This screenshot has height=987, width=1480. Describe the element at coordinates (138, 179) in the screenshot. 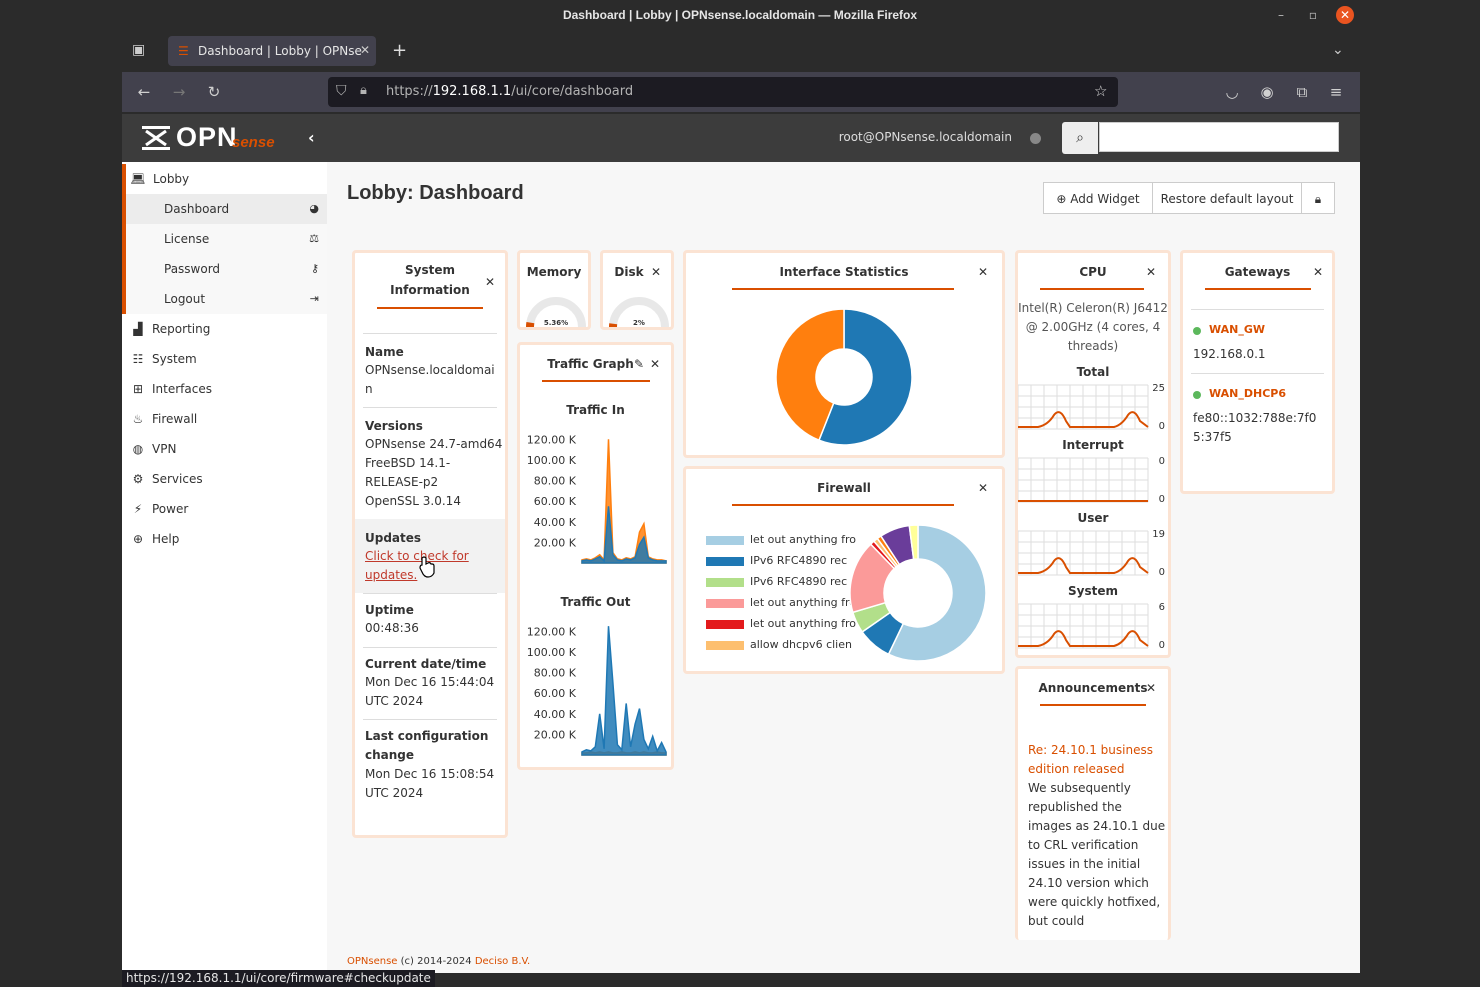

I see `laptop-icon: 💻︎` at that location.